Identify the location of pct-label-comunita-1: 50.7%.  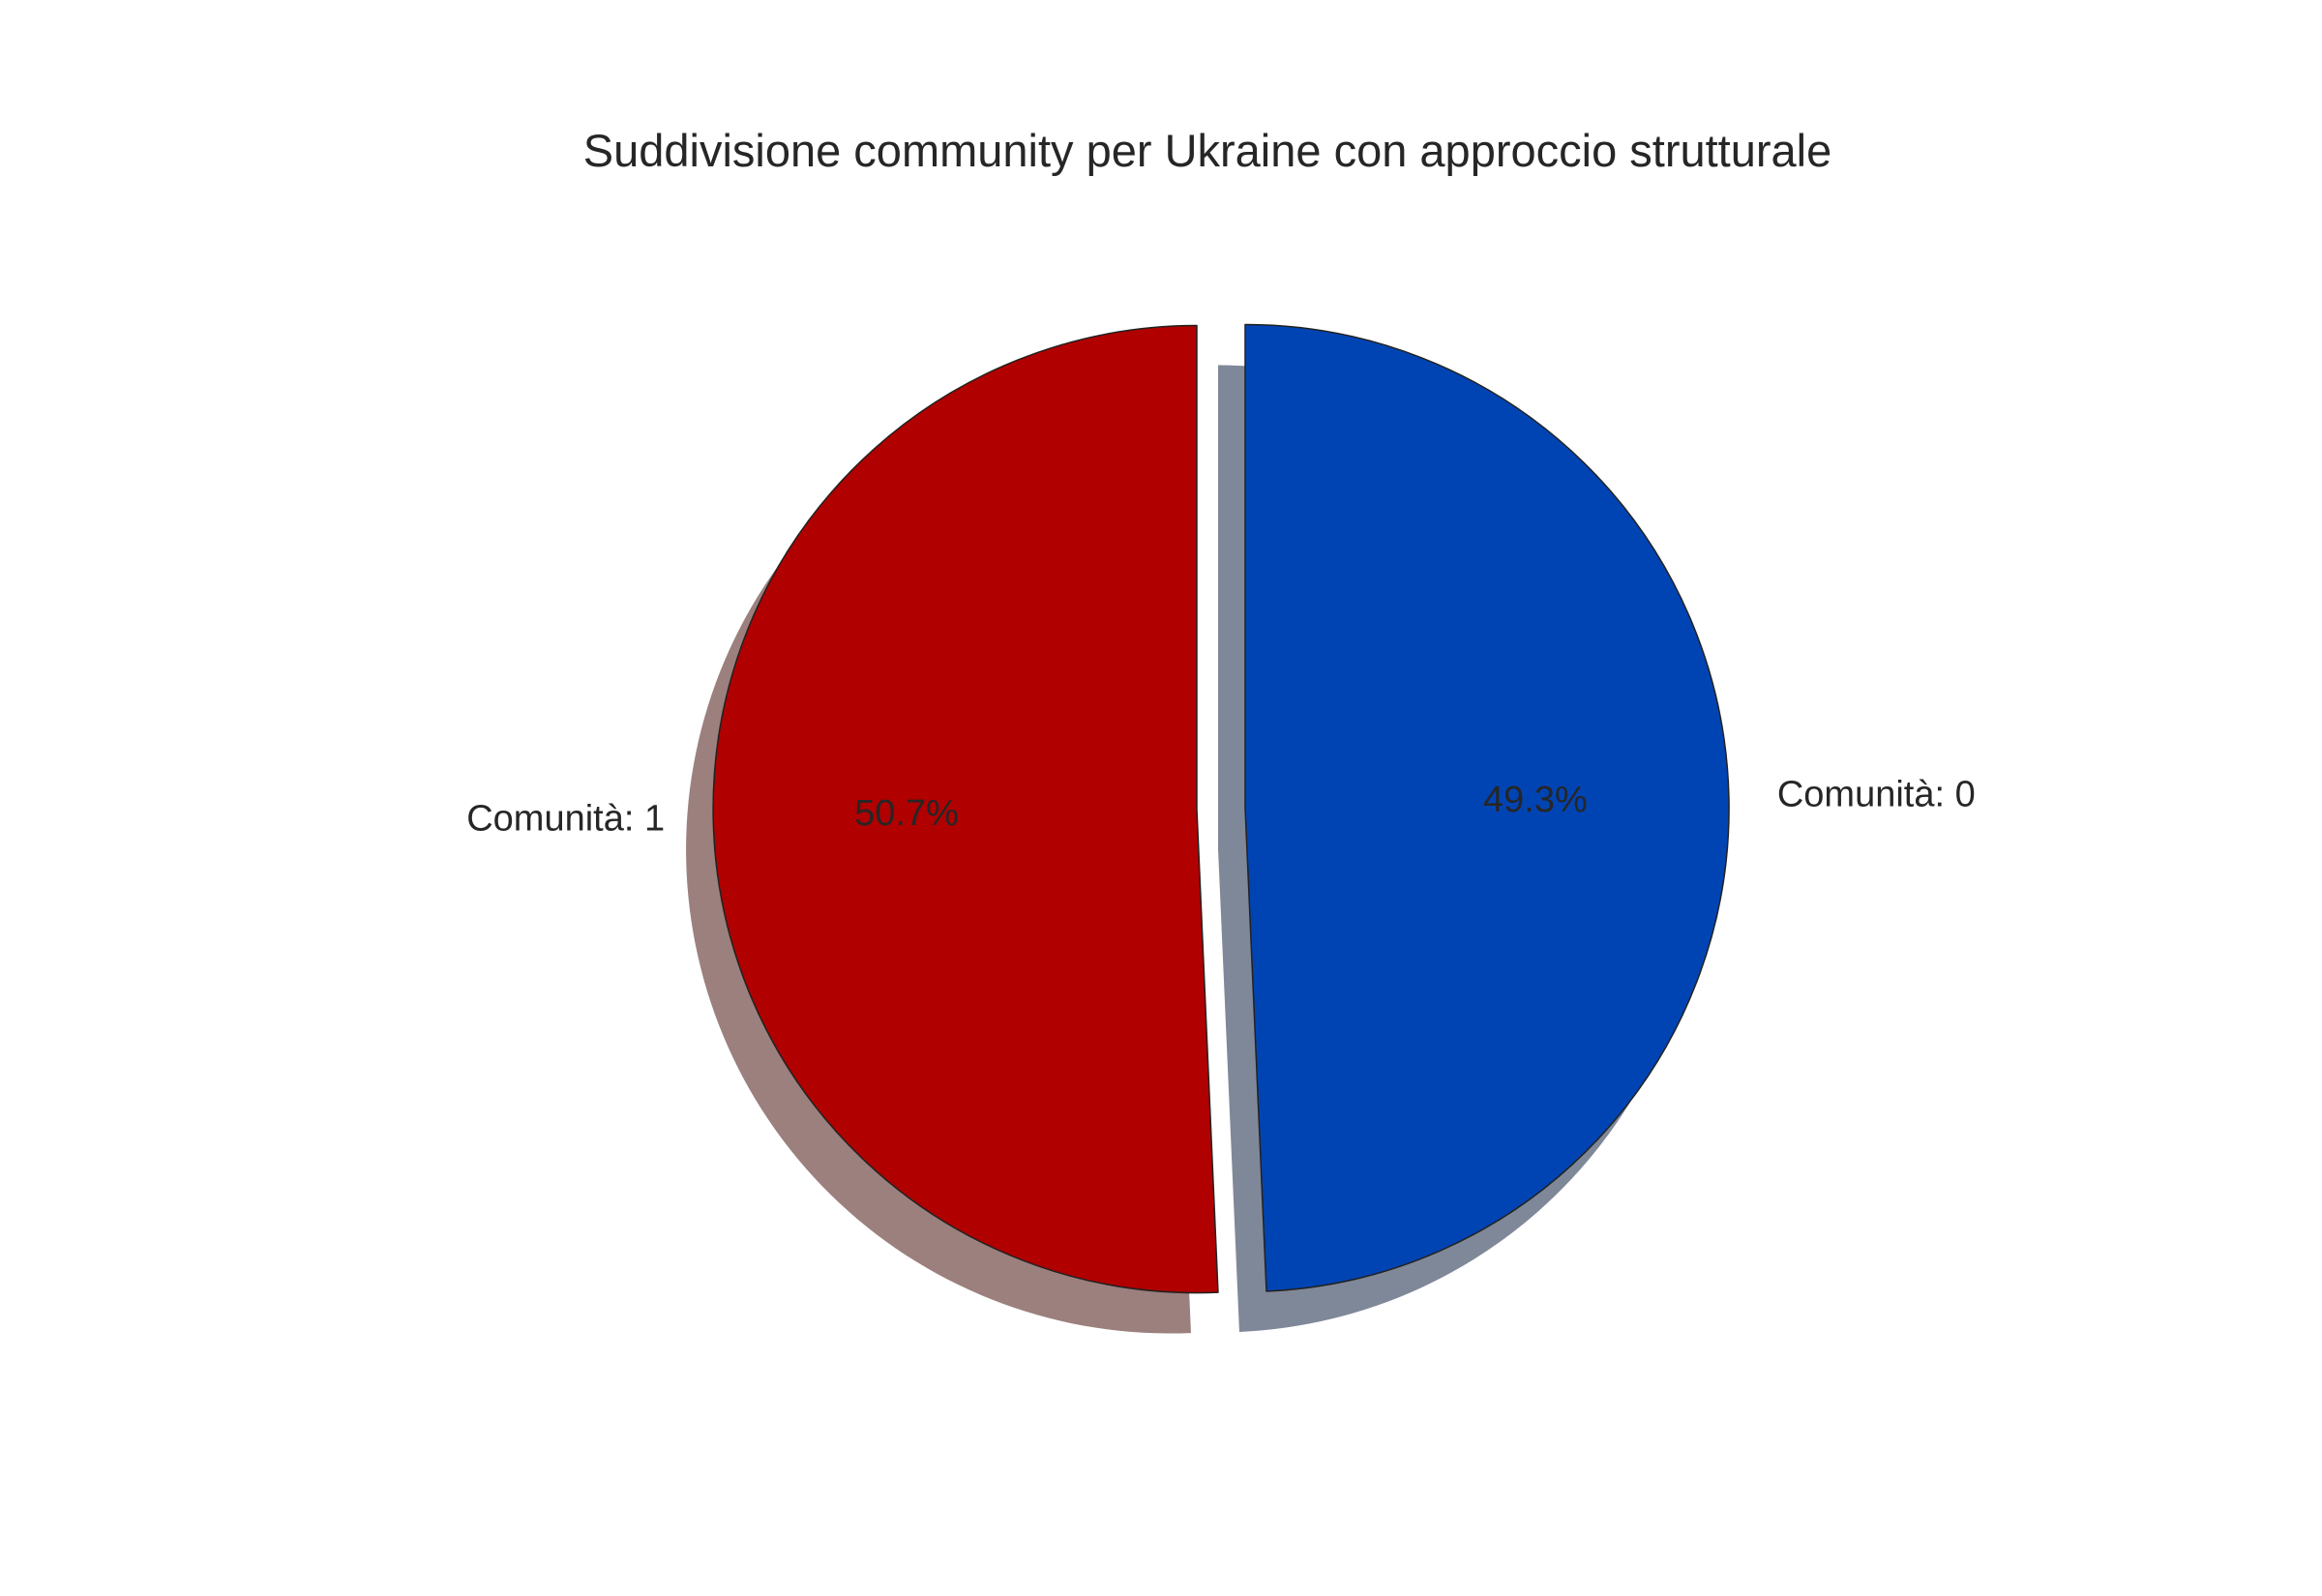
(906, 813).